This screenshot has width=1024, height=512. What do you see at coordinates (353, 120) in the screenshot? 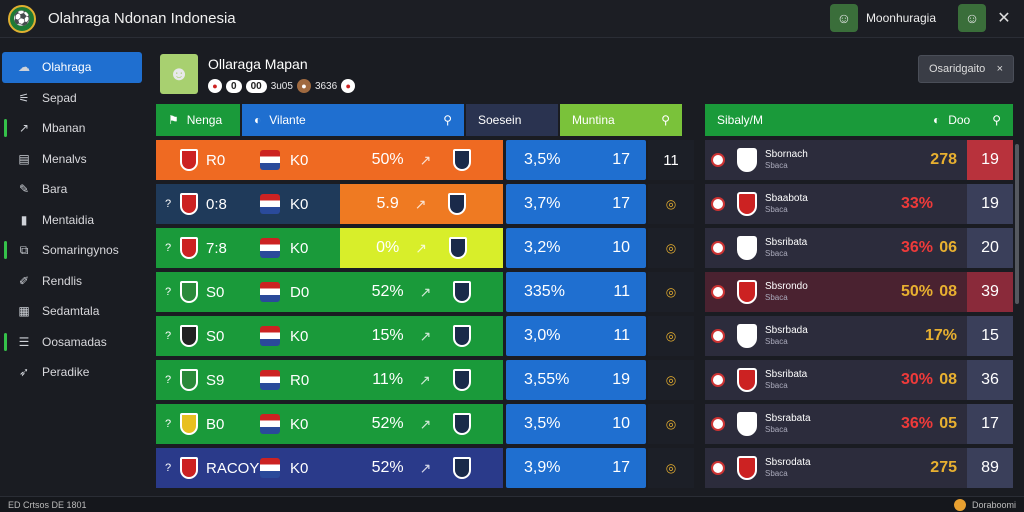
I see `tab-1: ◐ Vilante ⚲` at bounding box center [353, 120].